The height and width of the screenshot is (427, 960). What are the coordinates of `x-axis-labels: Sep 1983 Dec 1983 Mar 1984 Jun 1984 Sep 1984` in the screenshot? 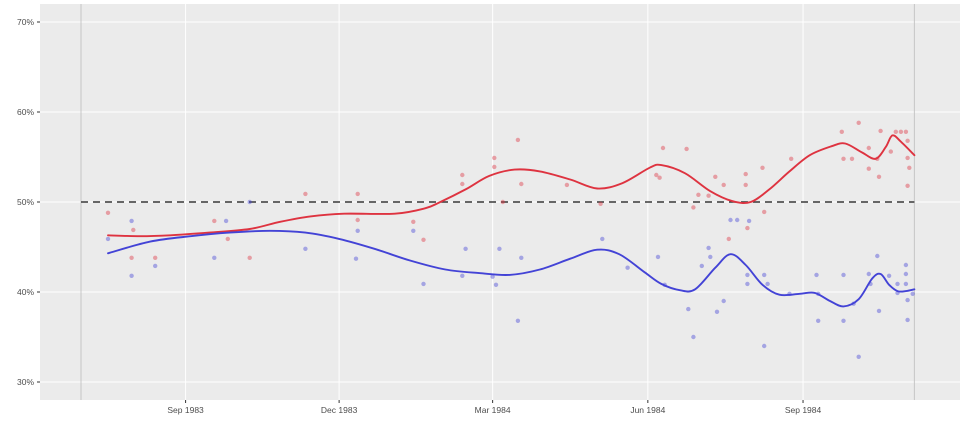 It's located at (494, 410).